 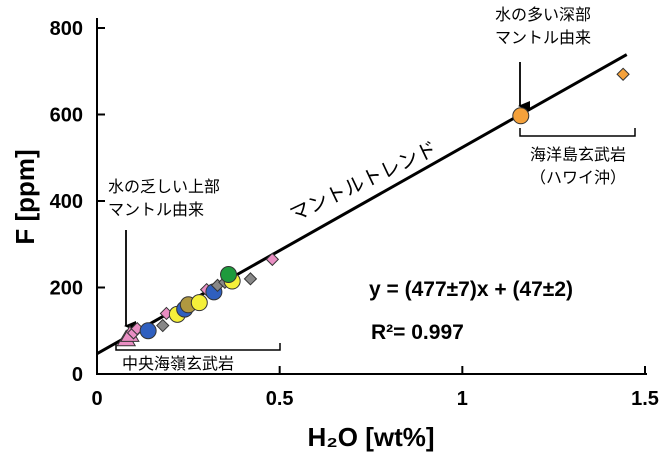 What do you see at coordinates (66, 116) in the screenshot?
I see `y-tick-label: 600` at bounding box center [66, 116].